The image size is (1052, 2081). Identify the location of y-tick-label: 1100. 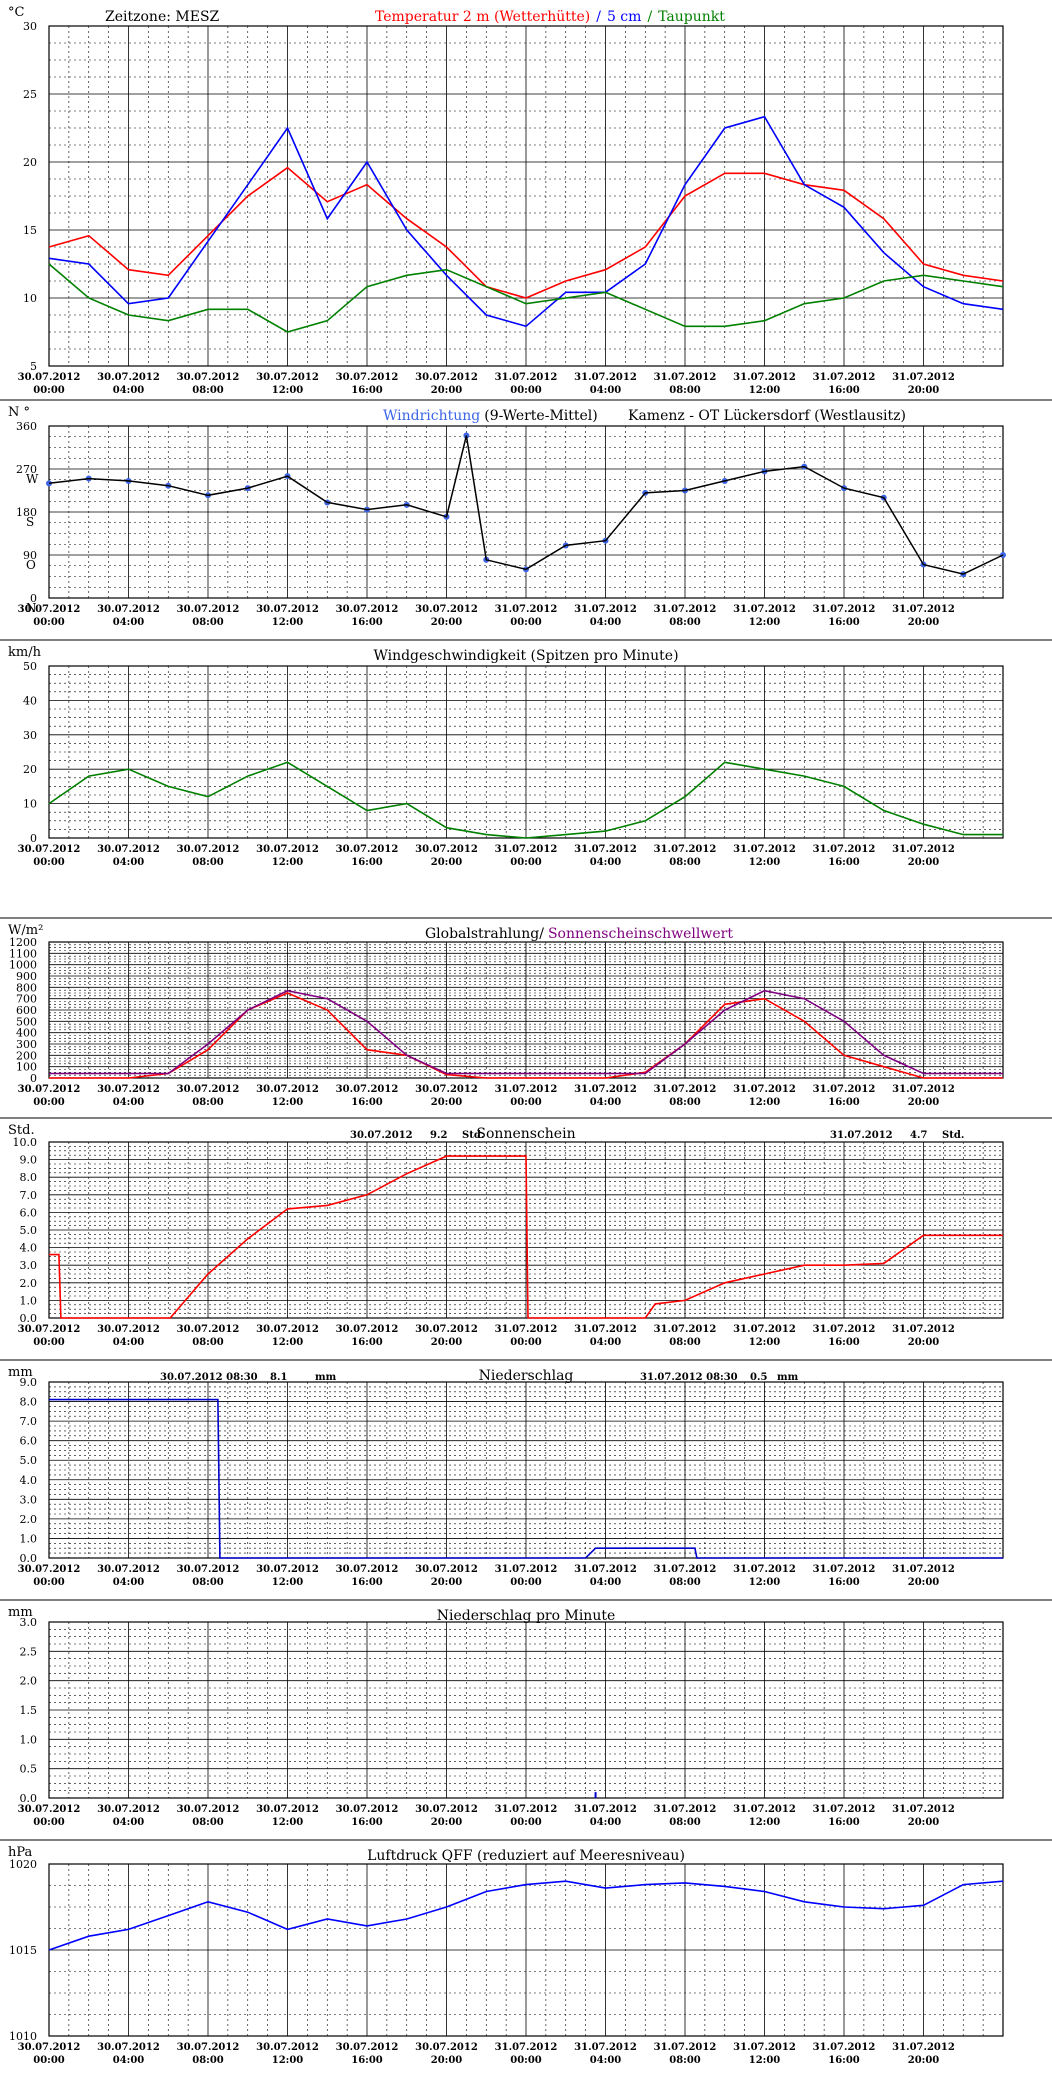
(23, 953).